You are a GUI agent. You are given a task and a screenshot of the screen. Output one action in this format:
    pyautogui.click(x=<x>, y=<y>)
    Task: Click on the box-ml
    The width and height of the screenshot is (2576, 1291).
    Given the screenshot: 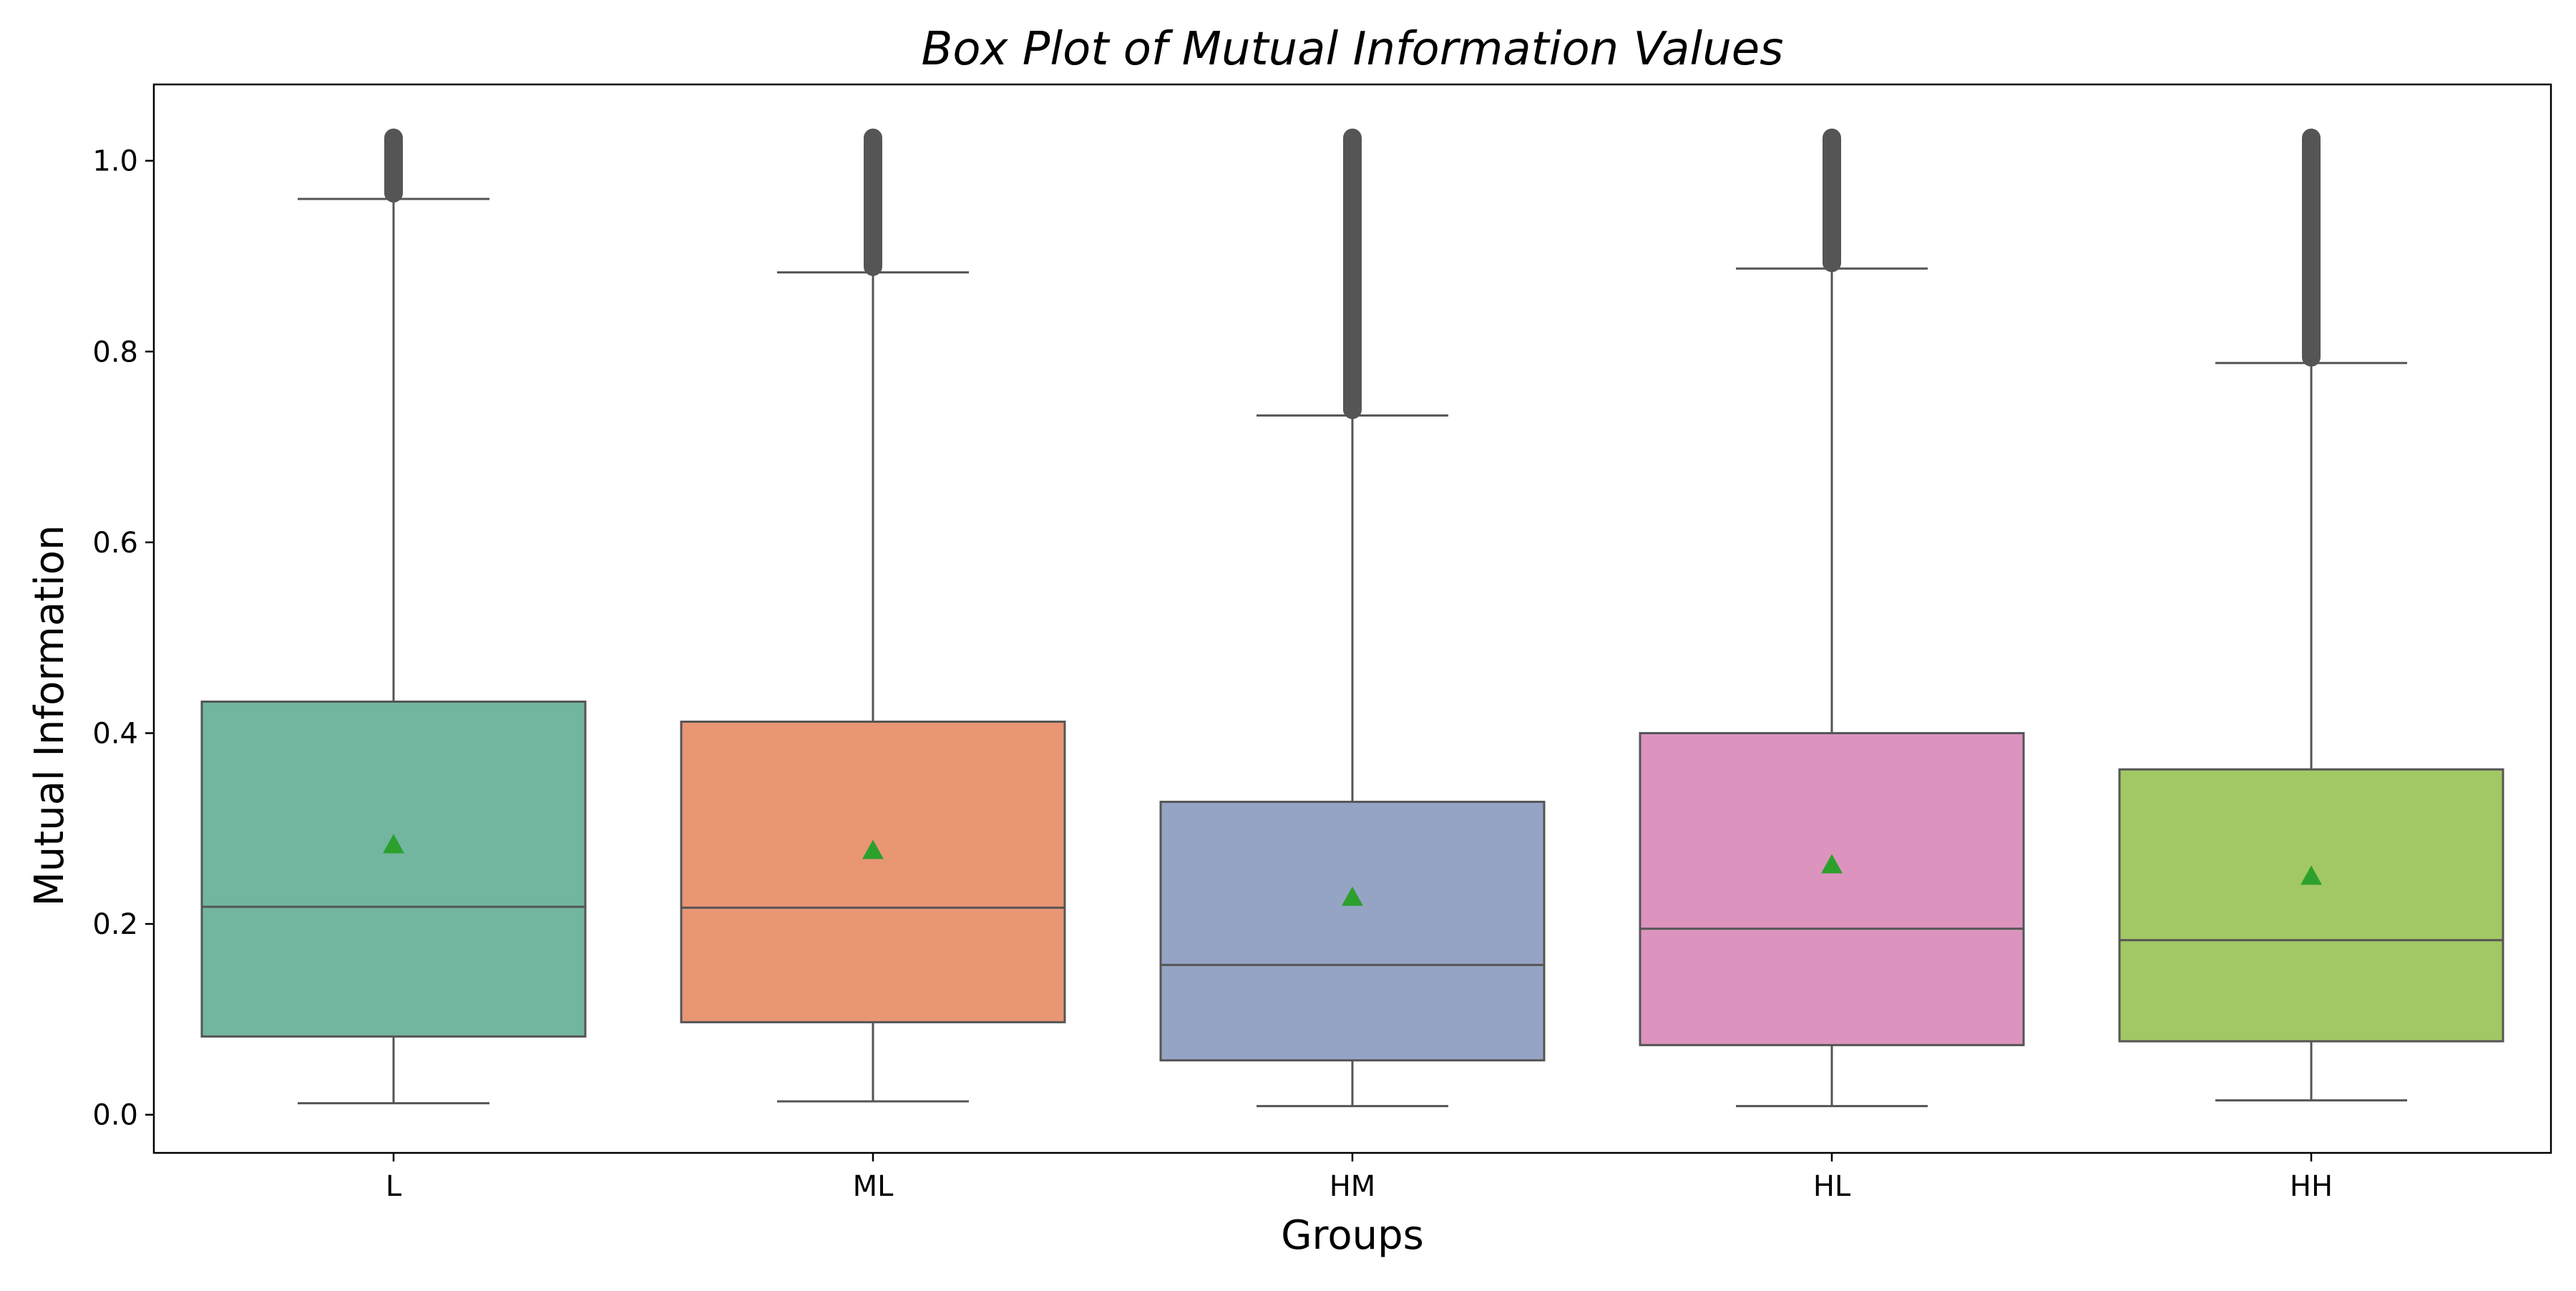 What is the action you would take?
    pyautogui.click(x=873, y=871)
    